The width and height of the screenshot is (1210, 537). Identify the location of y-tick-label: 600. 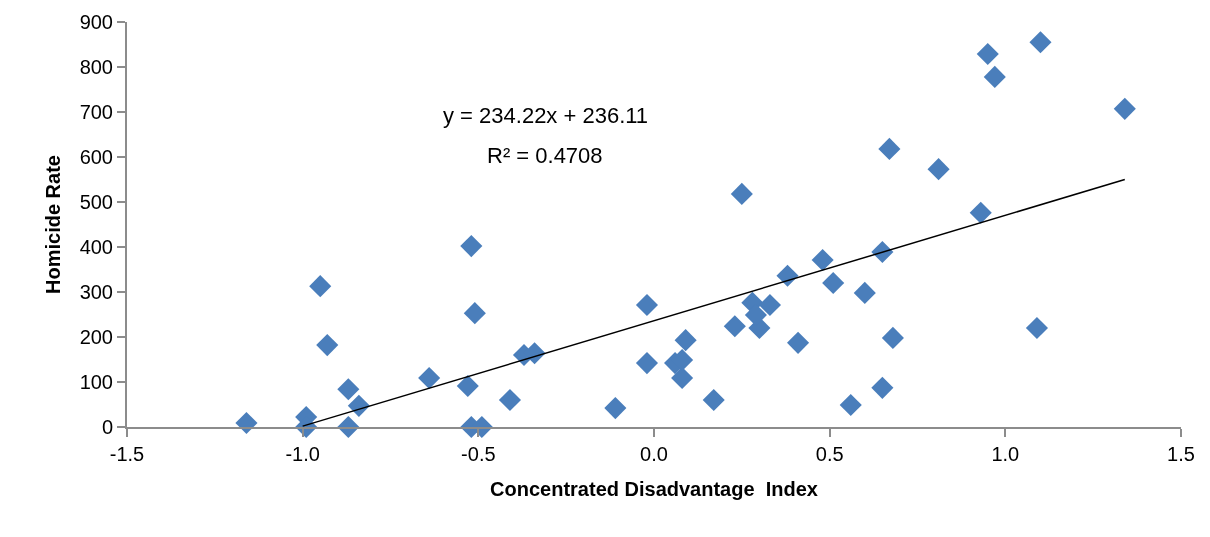
(96, 157).